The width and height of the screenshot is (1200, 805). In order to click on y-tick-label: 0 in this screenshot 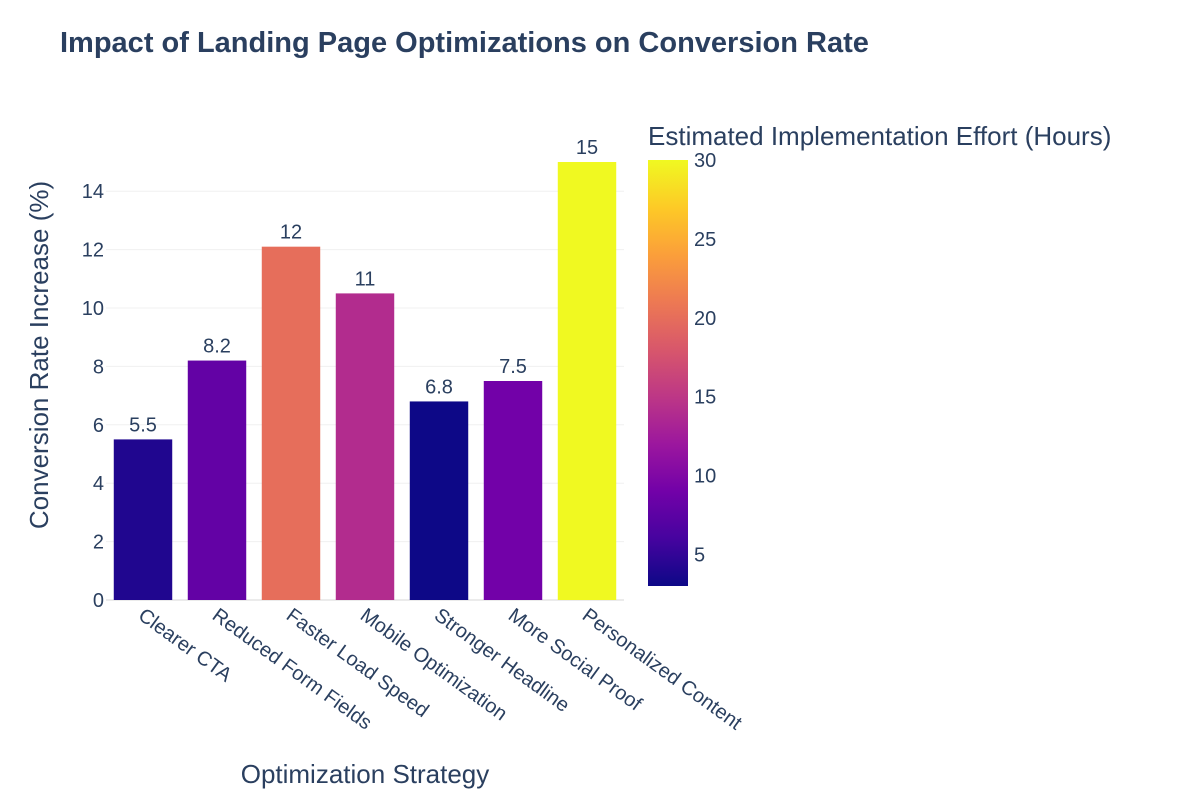, I will do `click(98, 601)`.